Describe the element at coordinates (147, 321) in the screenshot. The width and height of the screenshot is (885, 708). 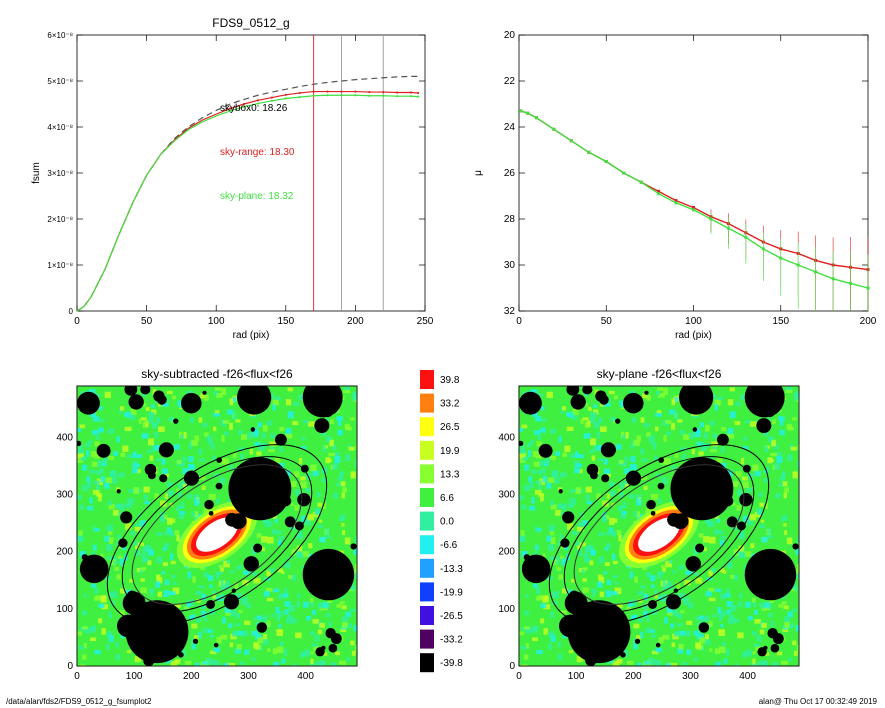
I see `x-tick-label: 50` at that location.